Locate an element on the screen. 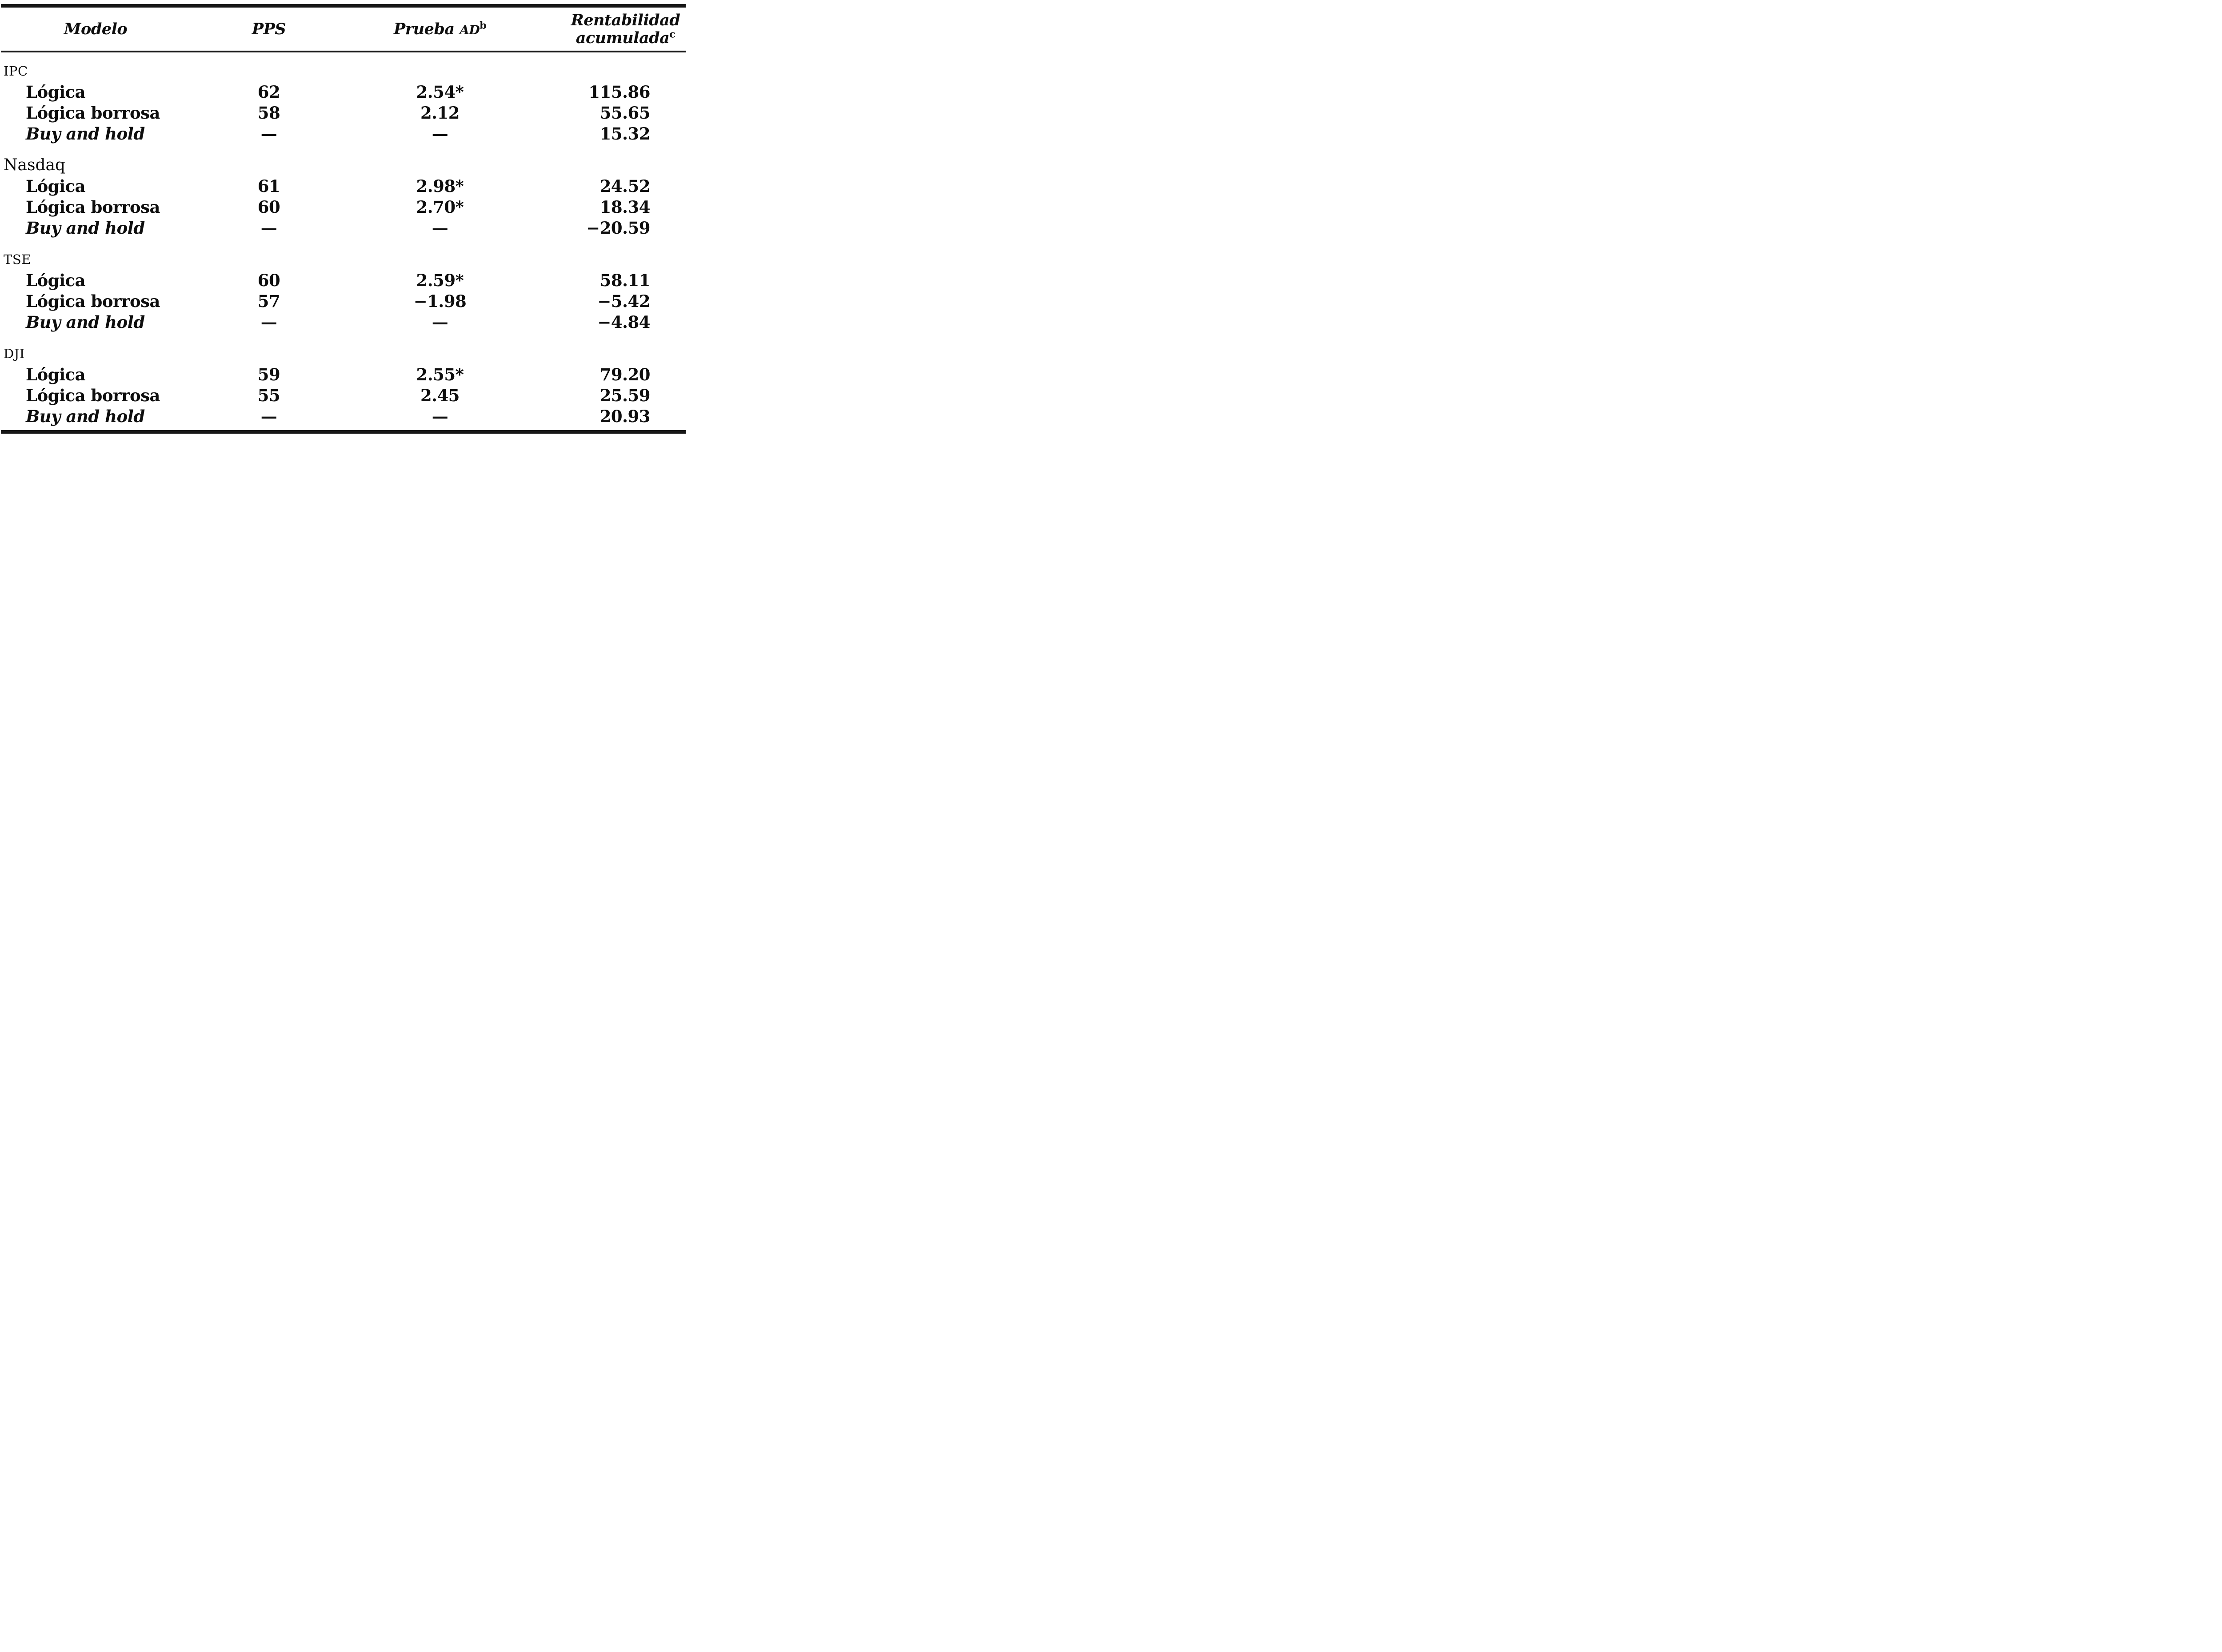 The width and height of the screenshot is (2222, 1652). pps-cell: 61 is located at coordinates (269, 186).